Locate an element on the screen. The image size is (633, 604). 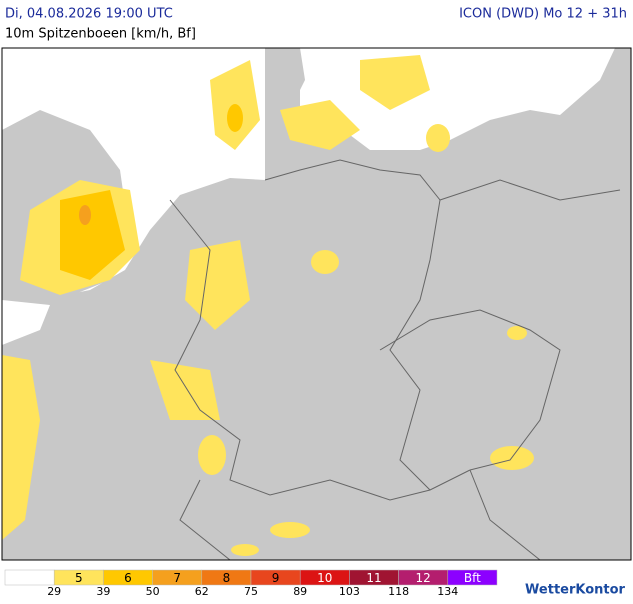
legend-threshold: 50 is located at coordinates (153, 591).